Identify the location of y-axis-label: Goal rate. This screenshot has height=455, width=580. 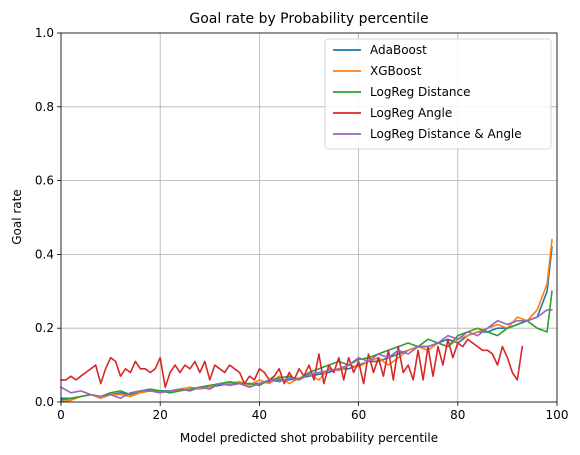
(17, 217).